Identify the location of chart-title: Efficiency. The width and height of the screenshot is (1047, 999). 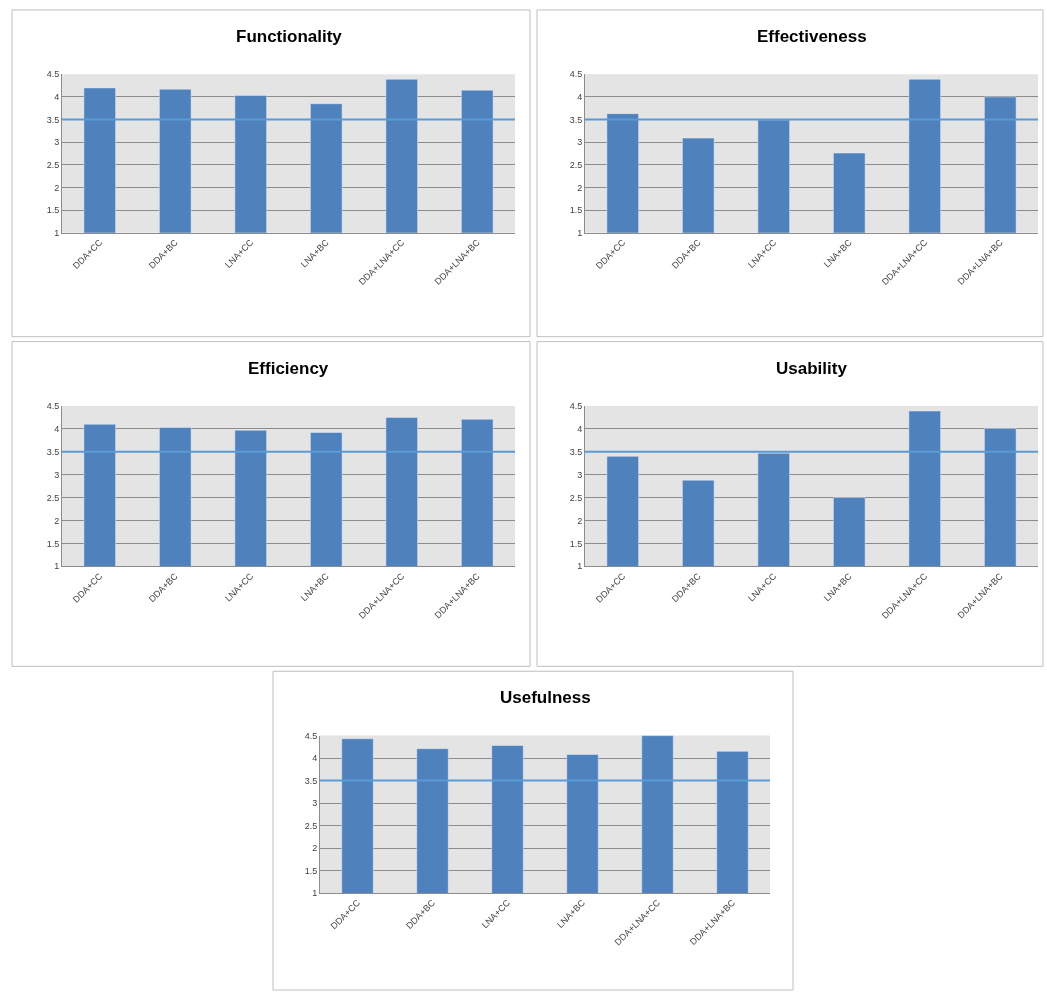
(288, 368).